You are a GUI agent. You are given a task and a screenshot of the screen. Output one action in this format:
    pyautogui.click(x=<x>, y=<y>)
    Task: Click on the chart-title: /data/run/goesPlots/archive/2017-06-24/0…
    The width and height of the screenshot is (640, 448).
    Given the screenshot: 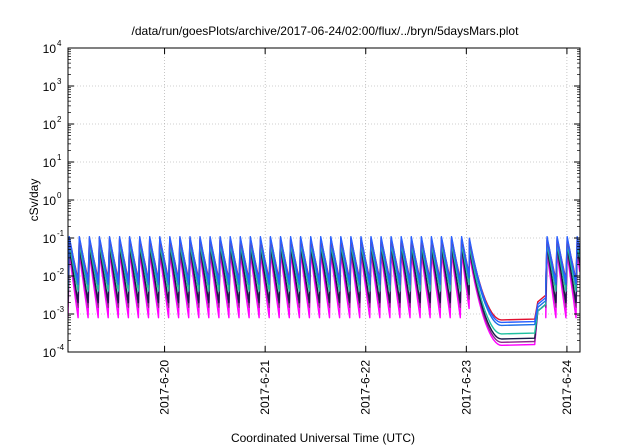 What is the action you would take?
    pyautogui.click(x=326, y=31)
    